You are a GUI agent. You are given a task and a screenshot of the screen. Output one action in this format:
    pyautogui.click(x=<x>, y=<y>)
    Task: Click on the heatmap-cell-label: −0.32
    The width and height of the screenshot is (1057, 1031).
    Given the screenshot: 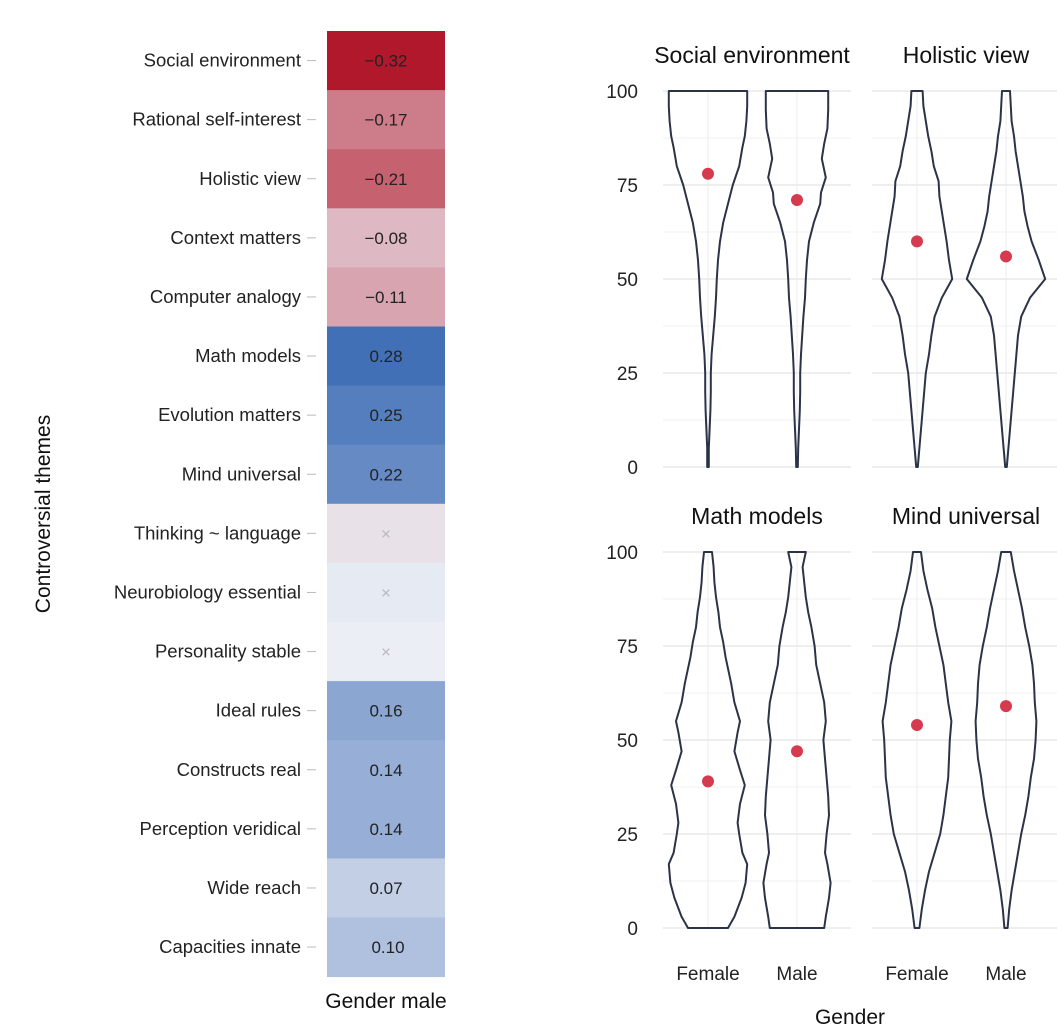 What is the action you would take?
    pyautogui.click(x=385, y=61)
    